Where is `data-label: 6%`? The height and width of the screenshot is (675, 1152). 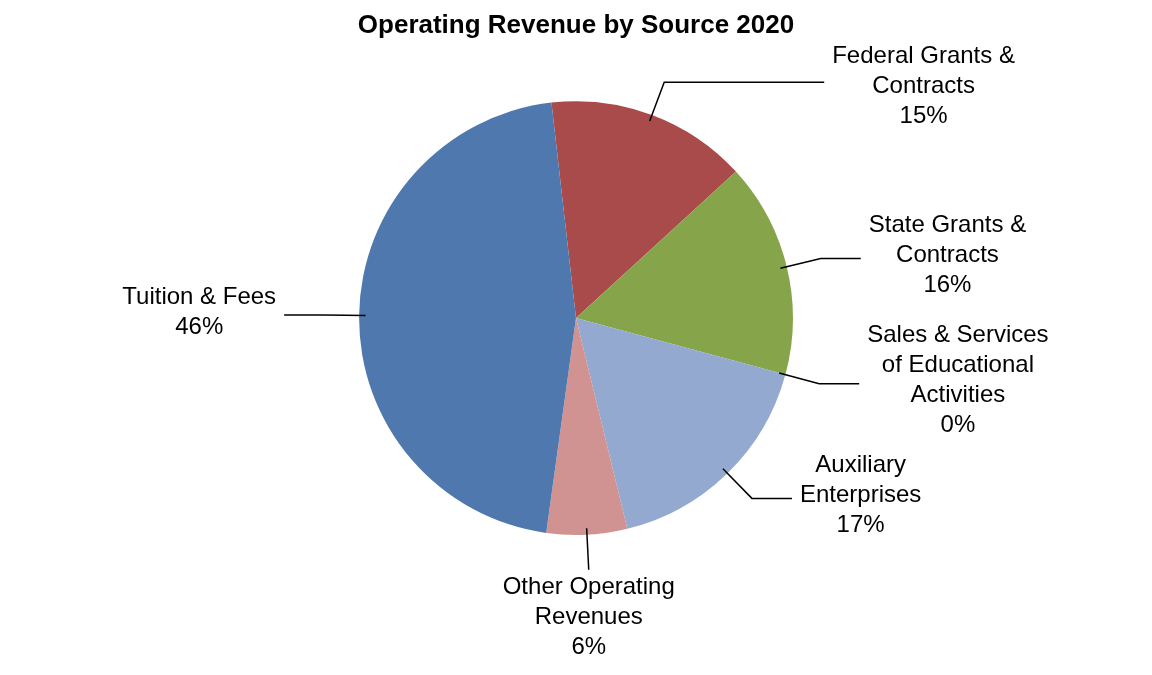 data-label: 6% is located at coordinates (589, 646).